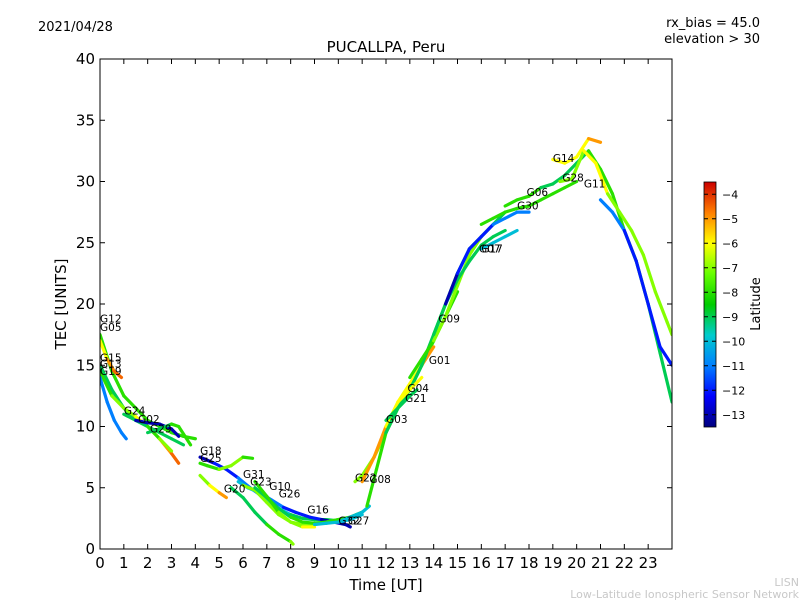 This screenshot has width=800, height=600. Describe the element at coordinates (492, 250) in the screenshot. I see `series-label-g17: G17` at that location.